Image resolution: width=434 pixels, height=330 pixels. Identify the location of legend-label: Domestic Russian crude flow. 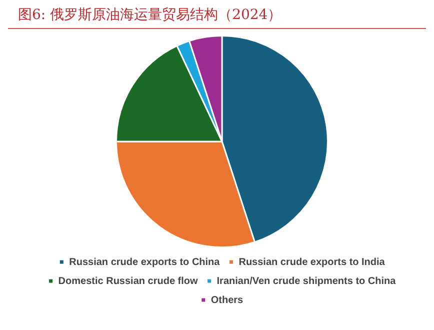
(128, 281).